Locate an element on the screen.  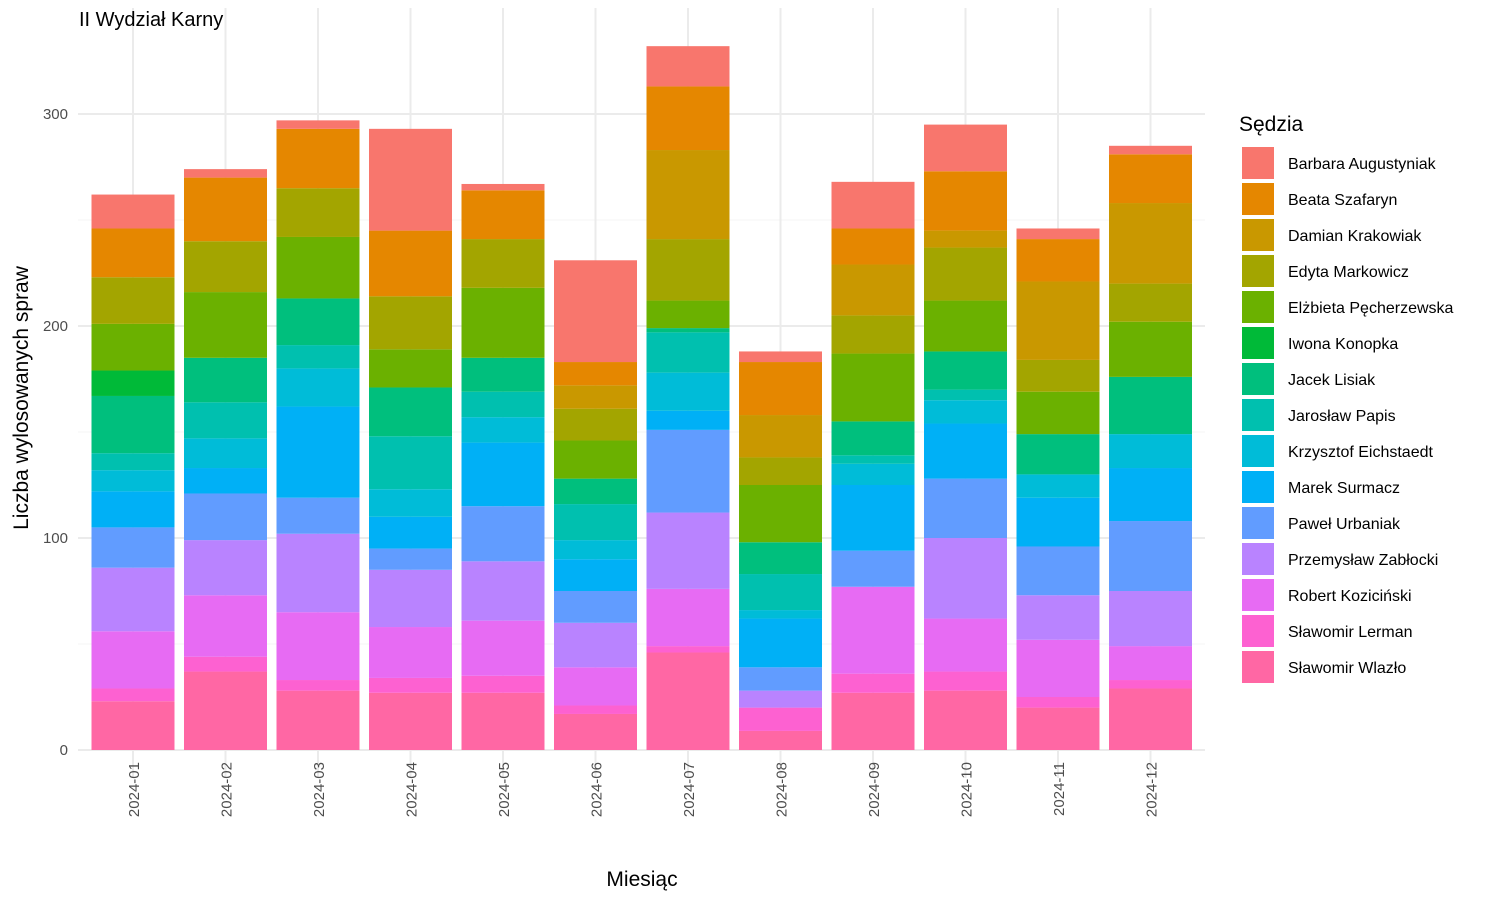
bar-segment: Edyta Markowicz: 22 is located at coordinates (133, 300).